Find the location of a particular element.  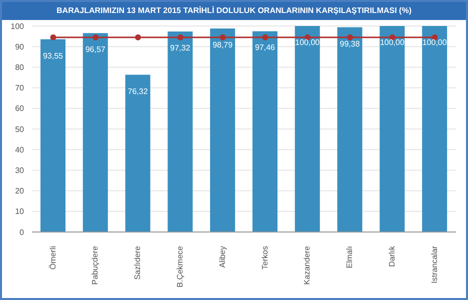

y-tick-label: 70 is located at coordinates (20, 88).